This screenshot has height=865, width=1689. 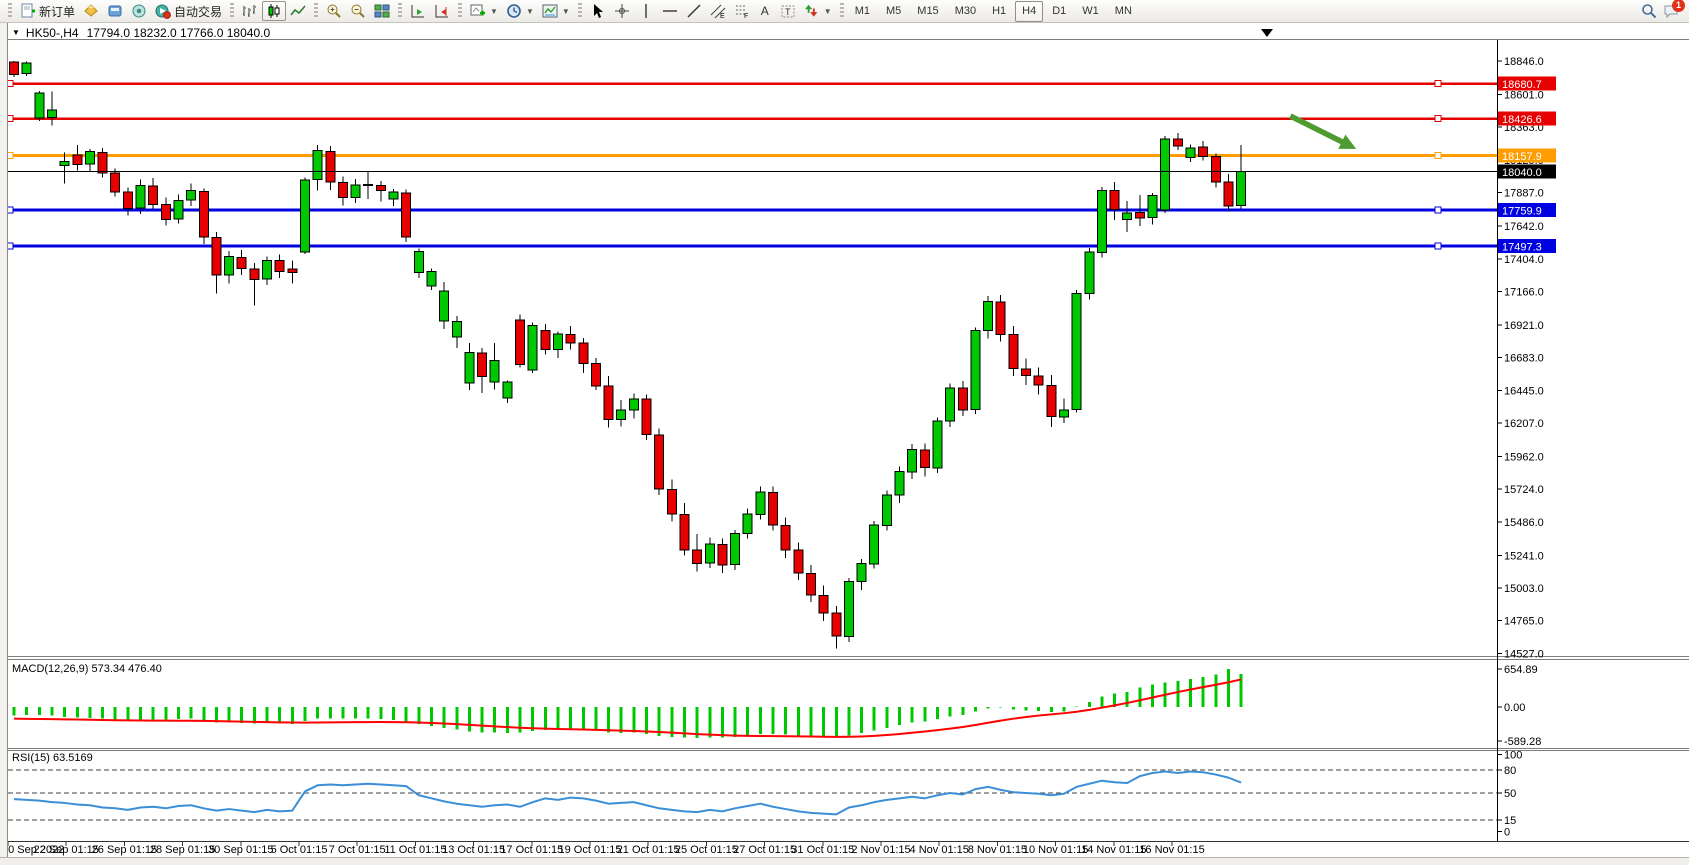 What do you see at coordinates (999, 11) in the screenshot?
I see `timeframe-H1: H1` at bounding box center [999, 11].